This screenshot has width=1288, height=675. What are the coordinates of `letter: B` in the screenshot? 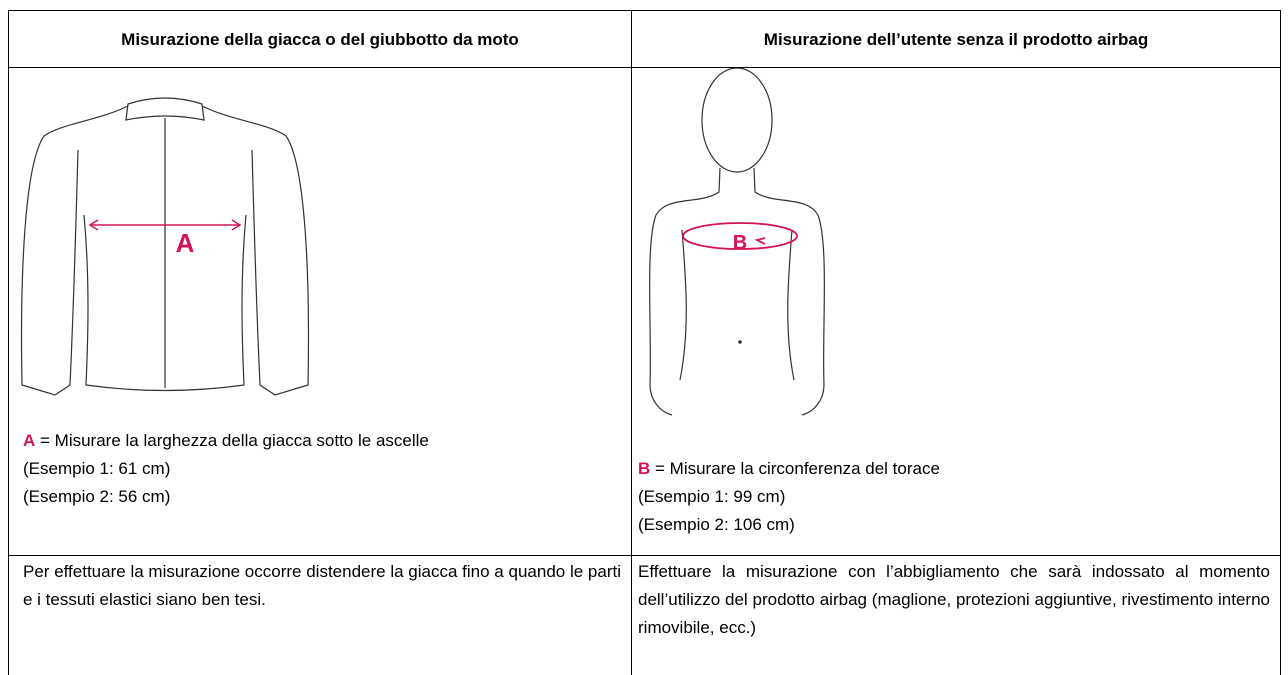 It's located at (644, 468).